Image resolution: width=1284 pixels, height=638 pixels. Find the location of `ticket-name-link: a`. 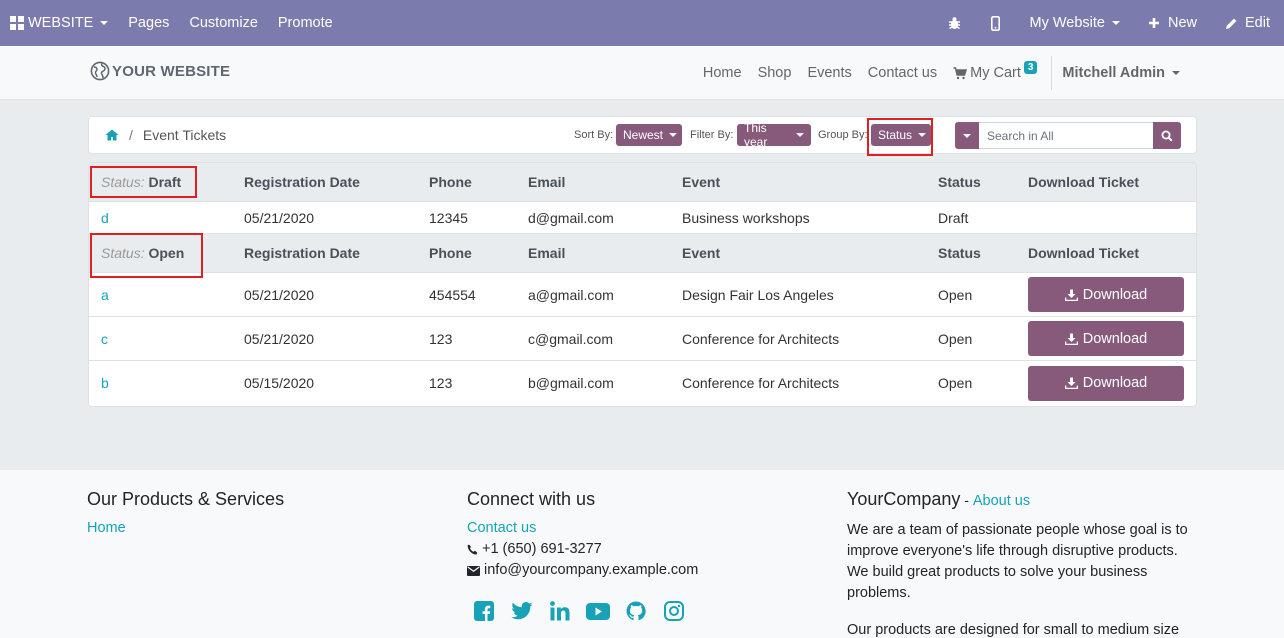

ticket-name-link: a is located at coordinates (105, 294).